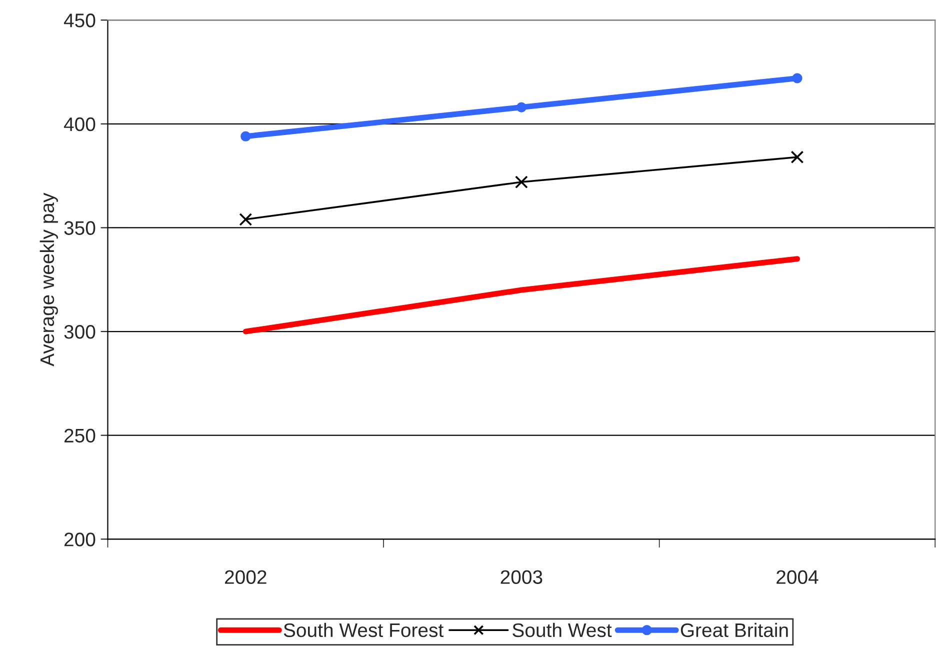  Describe the element at coordinates (797, 577) in the screenshot. I see `x-tick-label: 2004` at that location.